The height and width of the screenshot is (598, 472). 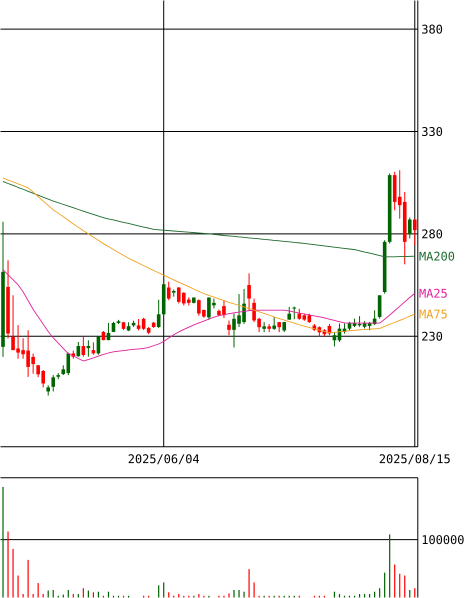 I want to click on series-label: MA75, so click(x=433, y=314).